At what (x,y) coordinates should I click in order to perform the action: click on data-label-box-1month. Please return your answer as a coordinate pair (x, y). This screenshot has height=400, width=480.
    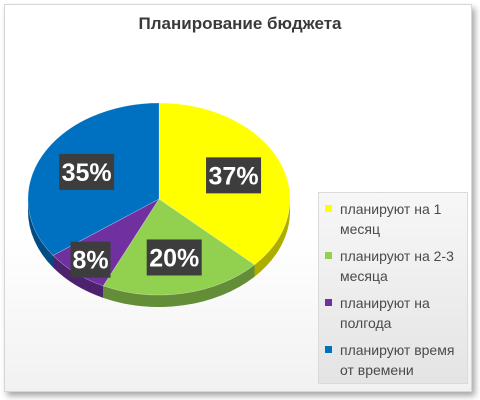
    Looking at the image, I should click on (234, 175).